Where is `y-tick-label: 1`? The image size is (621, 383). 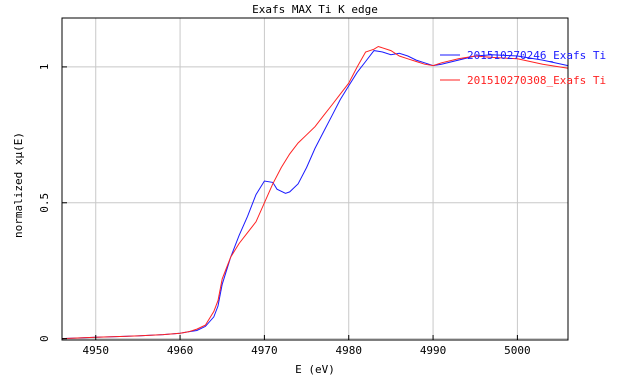
y-tick-label: 1 is located at coordinates (44, 67).